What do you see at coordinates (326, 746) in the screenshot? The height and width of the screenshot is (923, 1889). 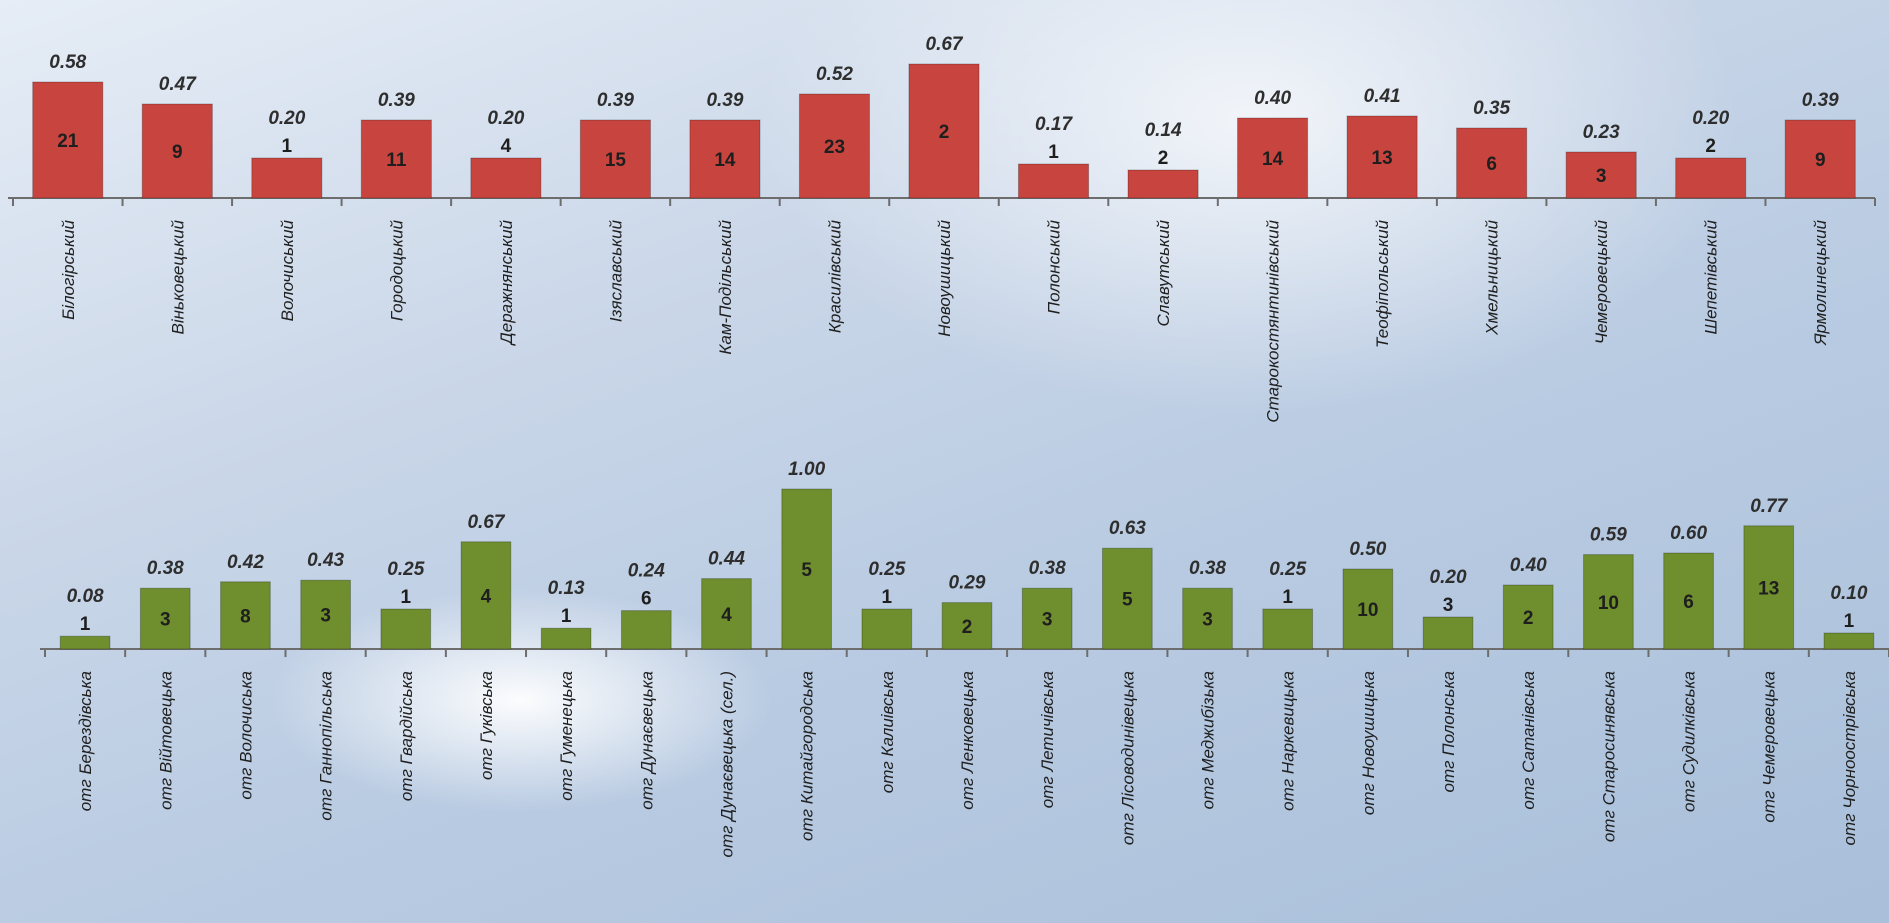 I see `x-tick-label: отг Ганнопільська` at bounding box center [326, 746].